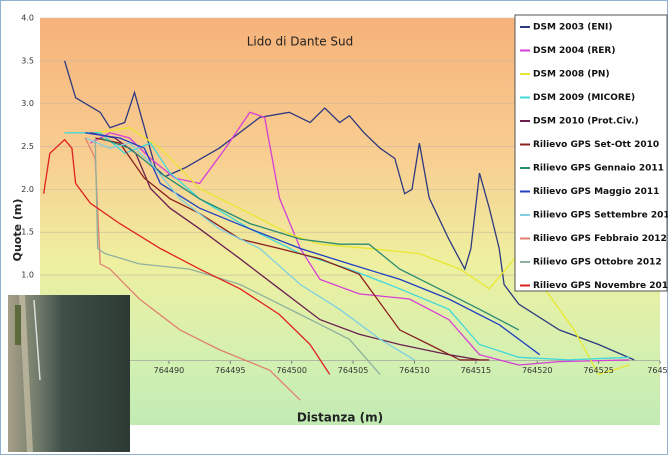  I want to click on x-tick-label: 764510, so click(414, 370).